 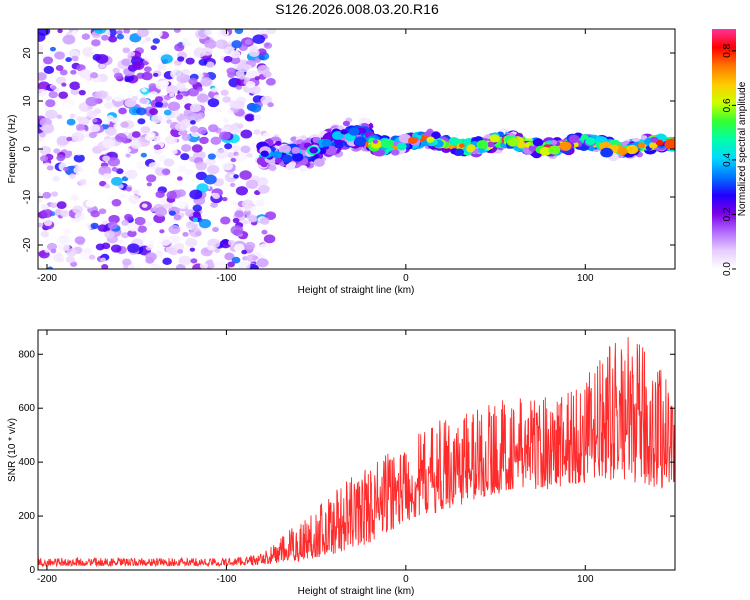 I want to click on colorbar-tick-label: 0.6, so click(x=727, y=105).